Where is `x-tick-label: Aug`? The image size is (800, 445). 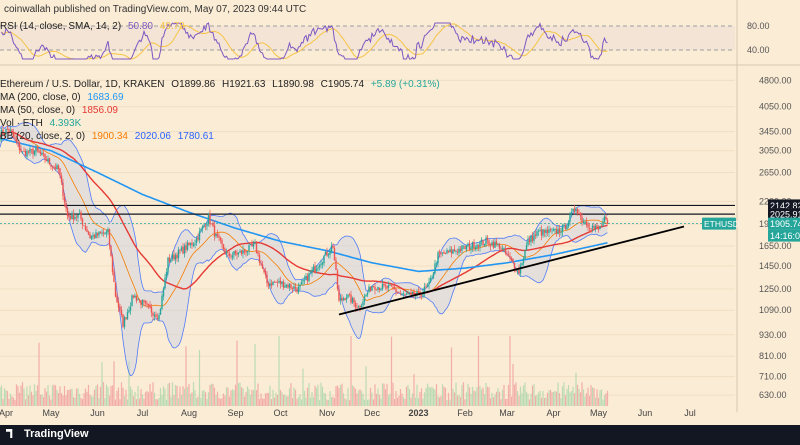
x-tick-label: Aug is located at coordinates (189, 413).